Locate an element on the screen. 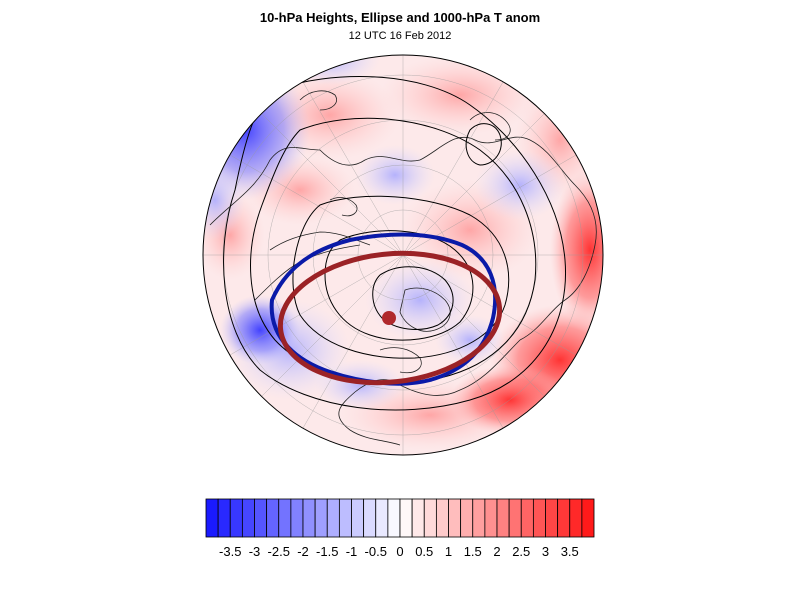  colorbar-tick-label: 2.5 is located at coordinates (521, 551).